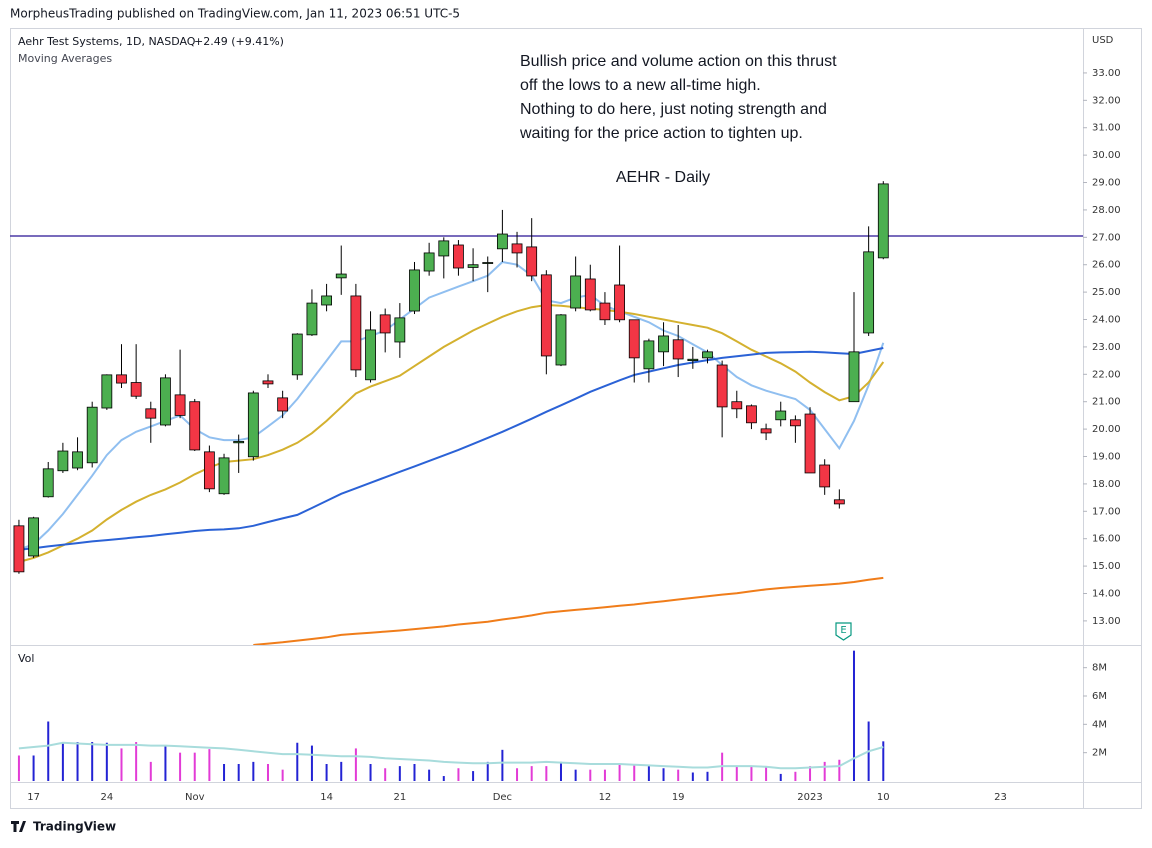 The width and height of the screenshot is (1152, 848). Describe the element at coordinates (1106, 128) in the screenshot. I see `y-tick-label: 31.00` at that location.